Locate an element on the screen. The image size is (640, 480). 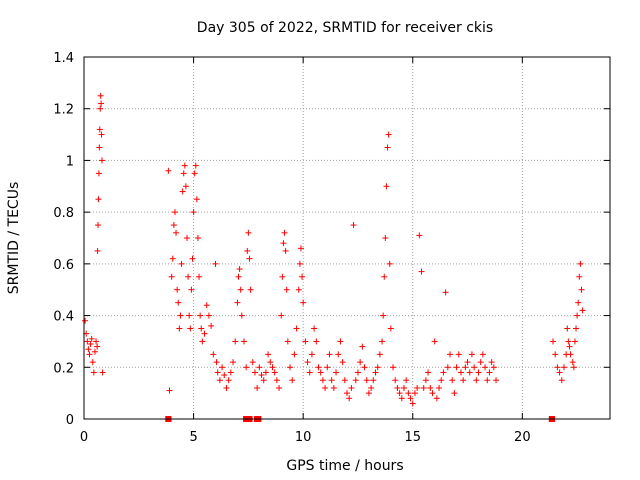
y-axis-title: SRMTID / TECUs is located at coordinates (14, 238).